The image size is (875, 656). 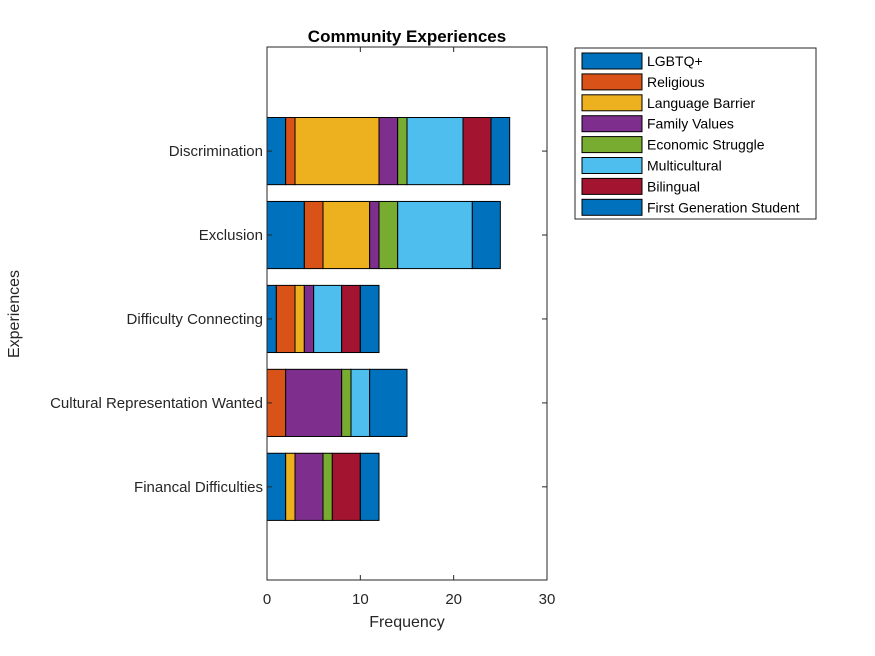 I want to click on legend-label: Bilingual, so click(x=673, y=186).